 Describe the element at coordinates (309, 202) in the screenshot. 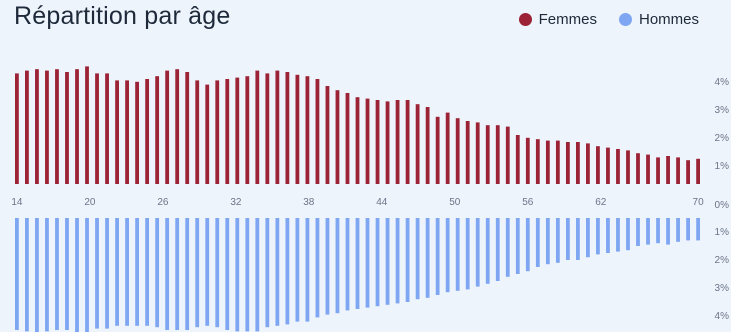

I see `x-tick-label: 38` at that location.